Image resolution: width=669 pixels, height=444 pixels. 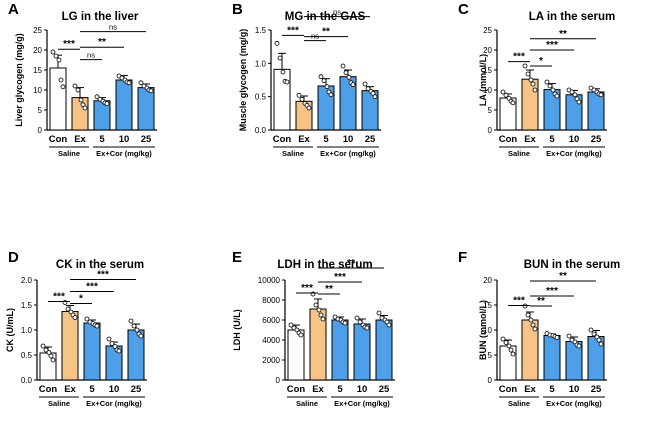 What do you see at coordinates (27, 280) in the screenshot?
I see `y-tick-label: 2.0` at bounding box center [27, 280].